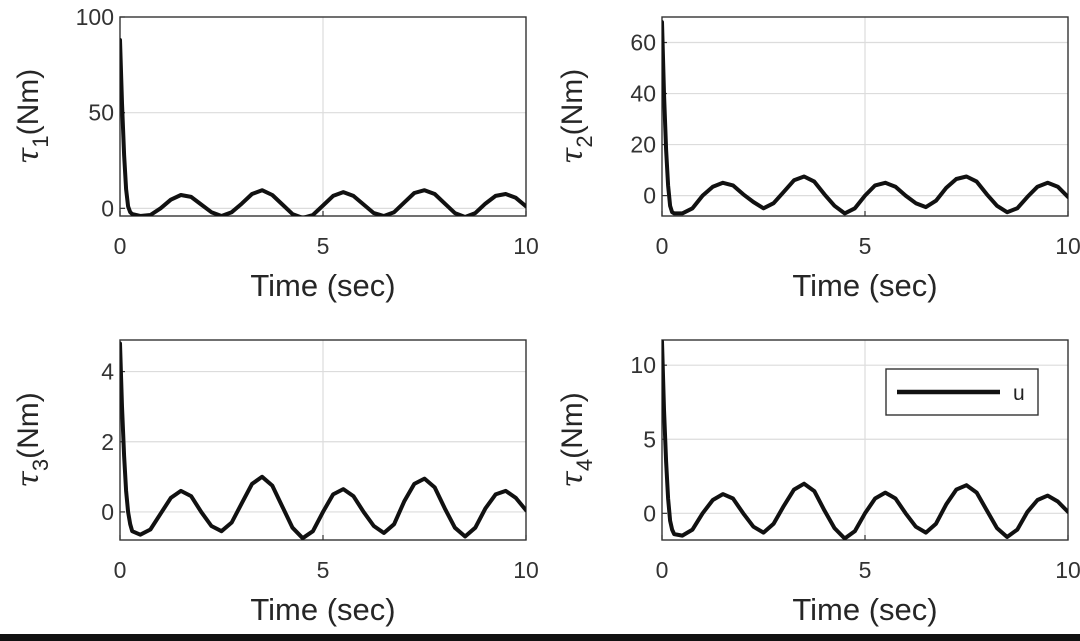 The image size is (1080, 641). Describe the element at coordinates (107, 442) in the screenshot. I see `y-tick-label: 2` at that location.